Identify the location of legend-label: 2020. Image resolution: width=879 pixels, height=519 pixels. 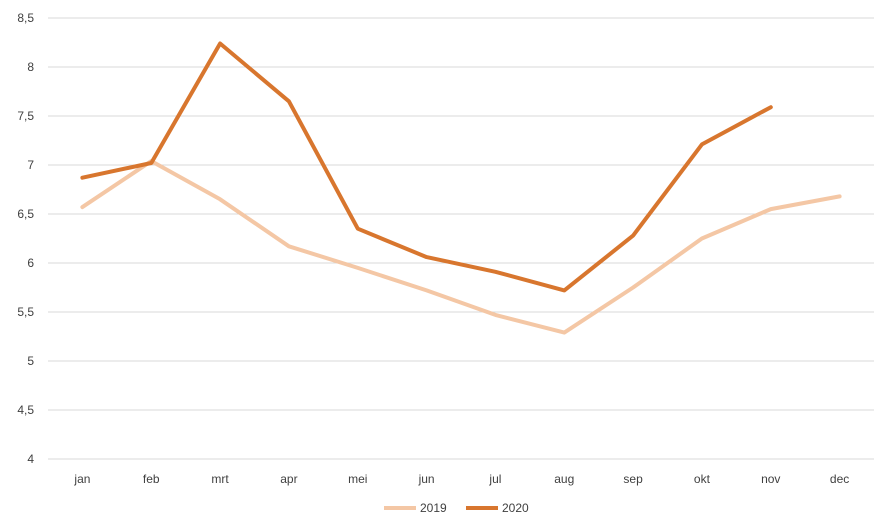
(515, 508).